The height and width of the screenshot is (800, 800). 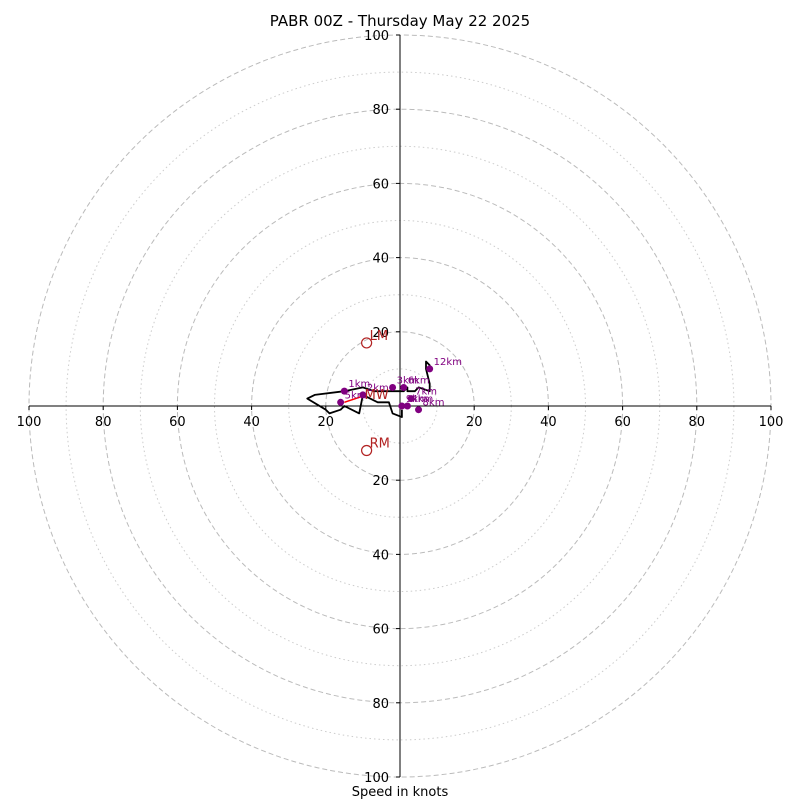 What do you see at coordinates (393, 387) in the screenshot?
I see `height-point-3km` at bounding box center [393, 387].